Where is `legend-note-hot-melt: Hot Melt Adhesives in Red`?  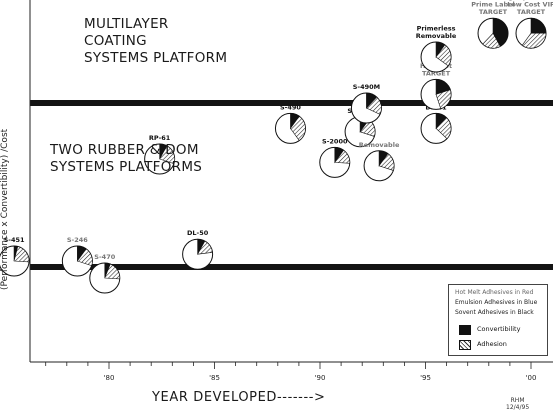
legend-note-hot-melt: Hot Melt Adhesives in Red is located at coordinates (494, 292).